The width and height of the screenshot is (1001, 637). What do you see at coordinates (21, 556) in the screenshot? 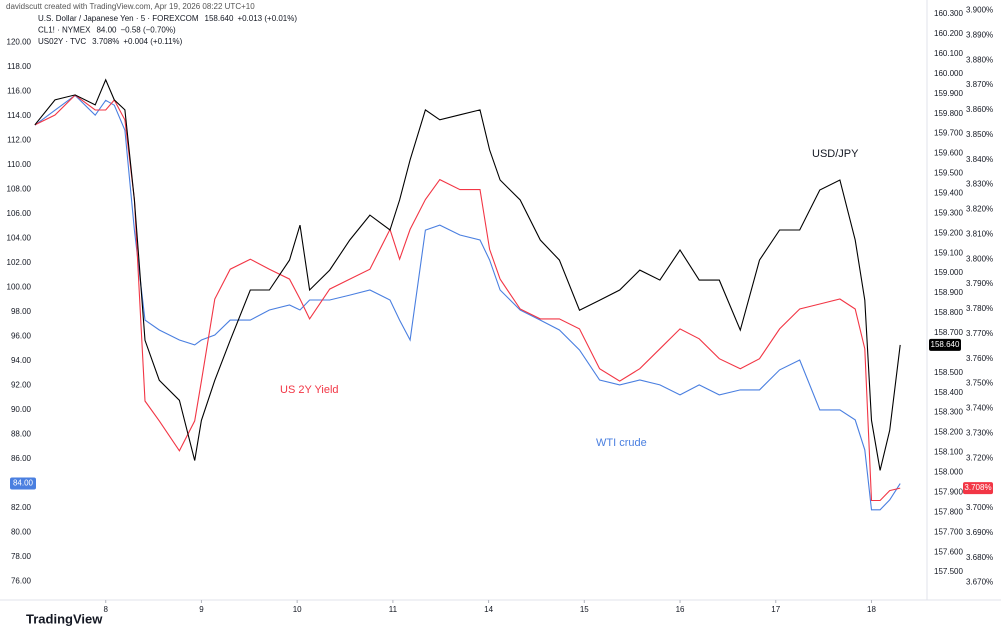
I see `y-tick-label: 78.00` at bounding box center [21, 556].